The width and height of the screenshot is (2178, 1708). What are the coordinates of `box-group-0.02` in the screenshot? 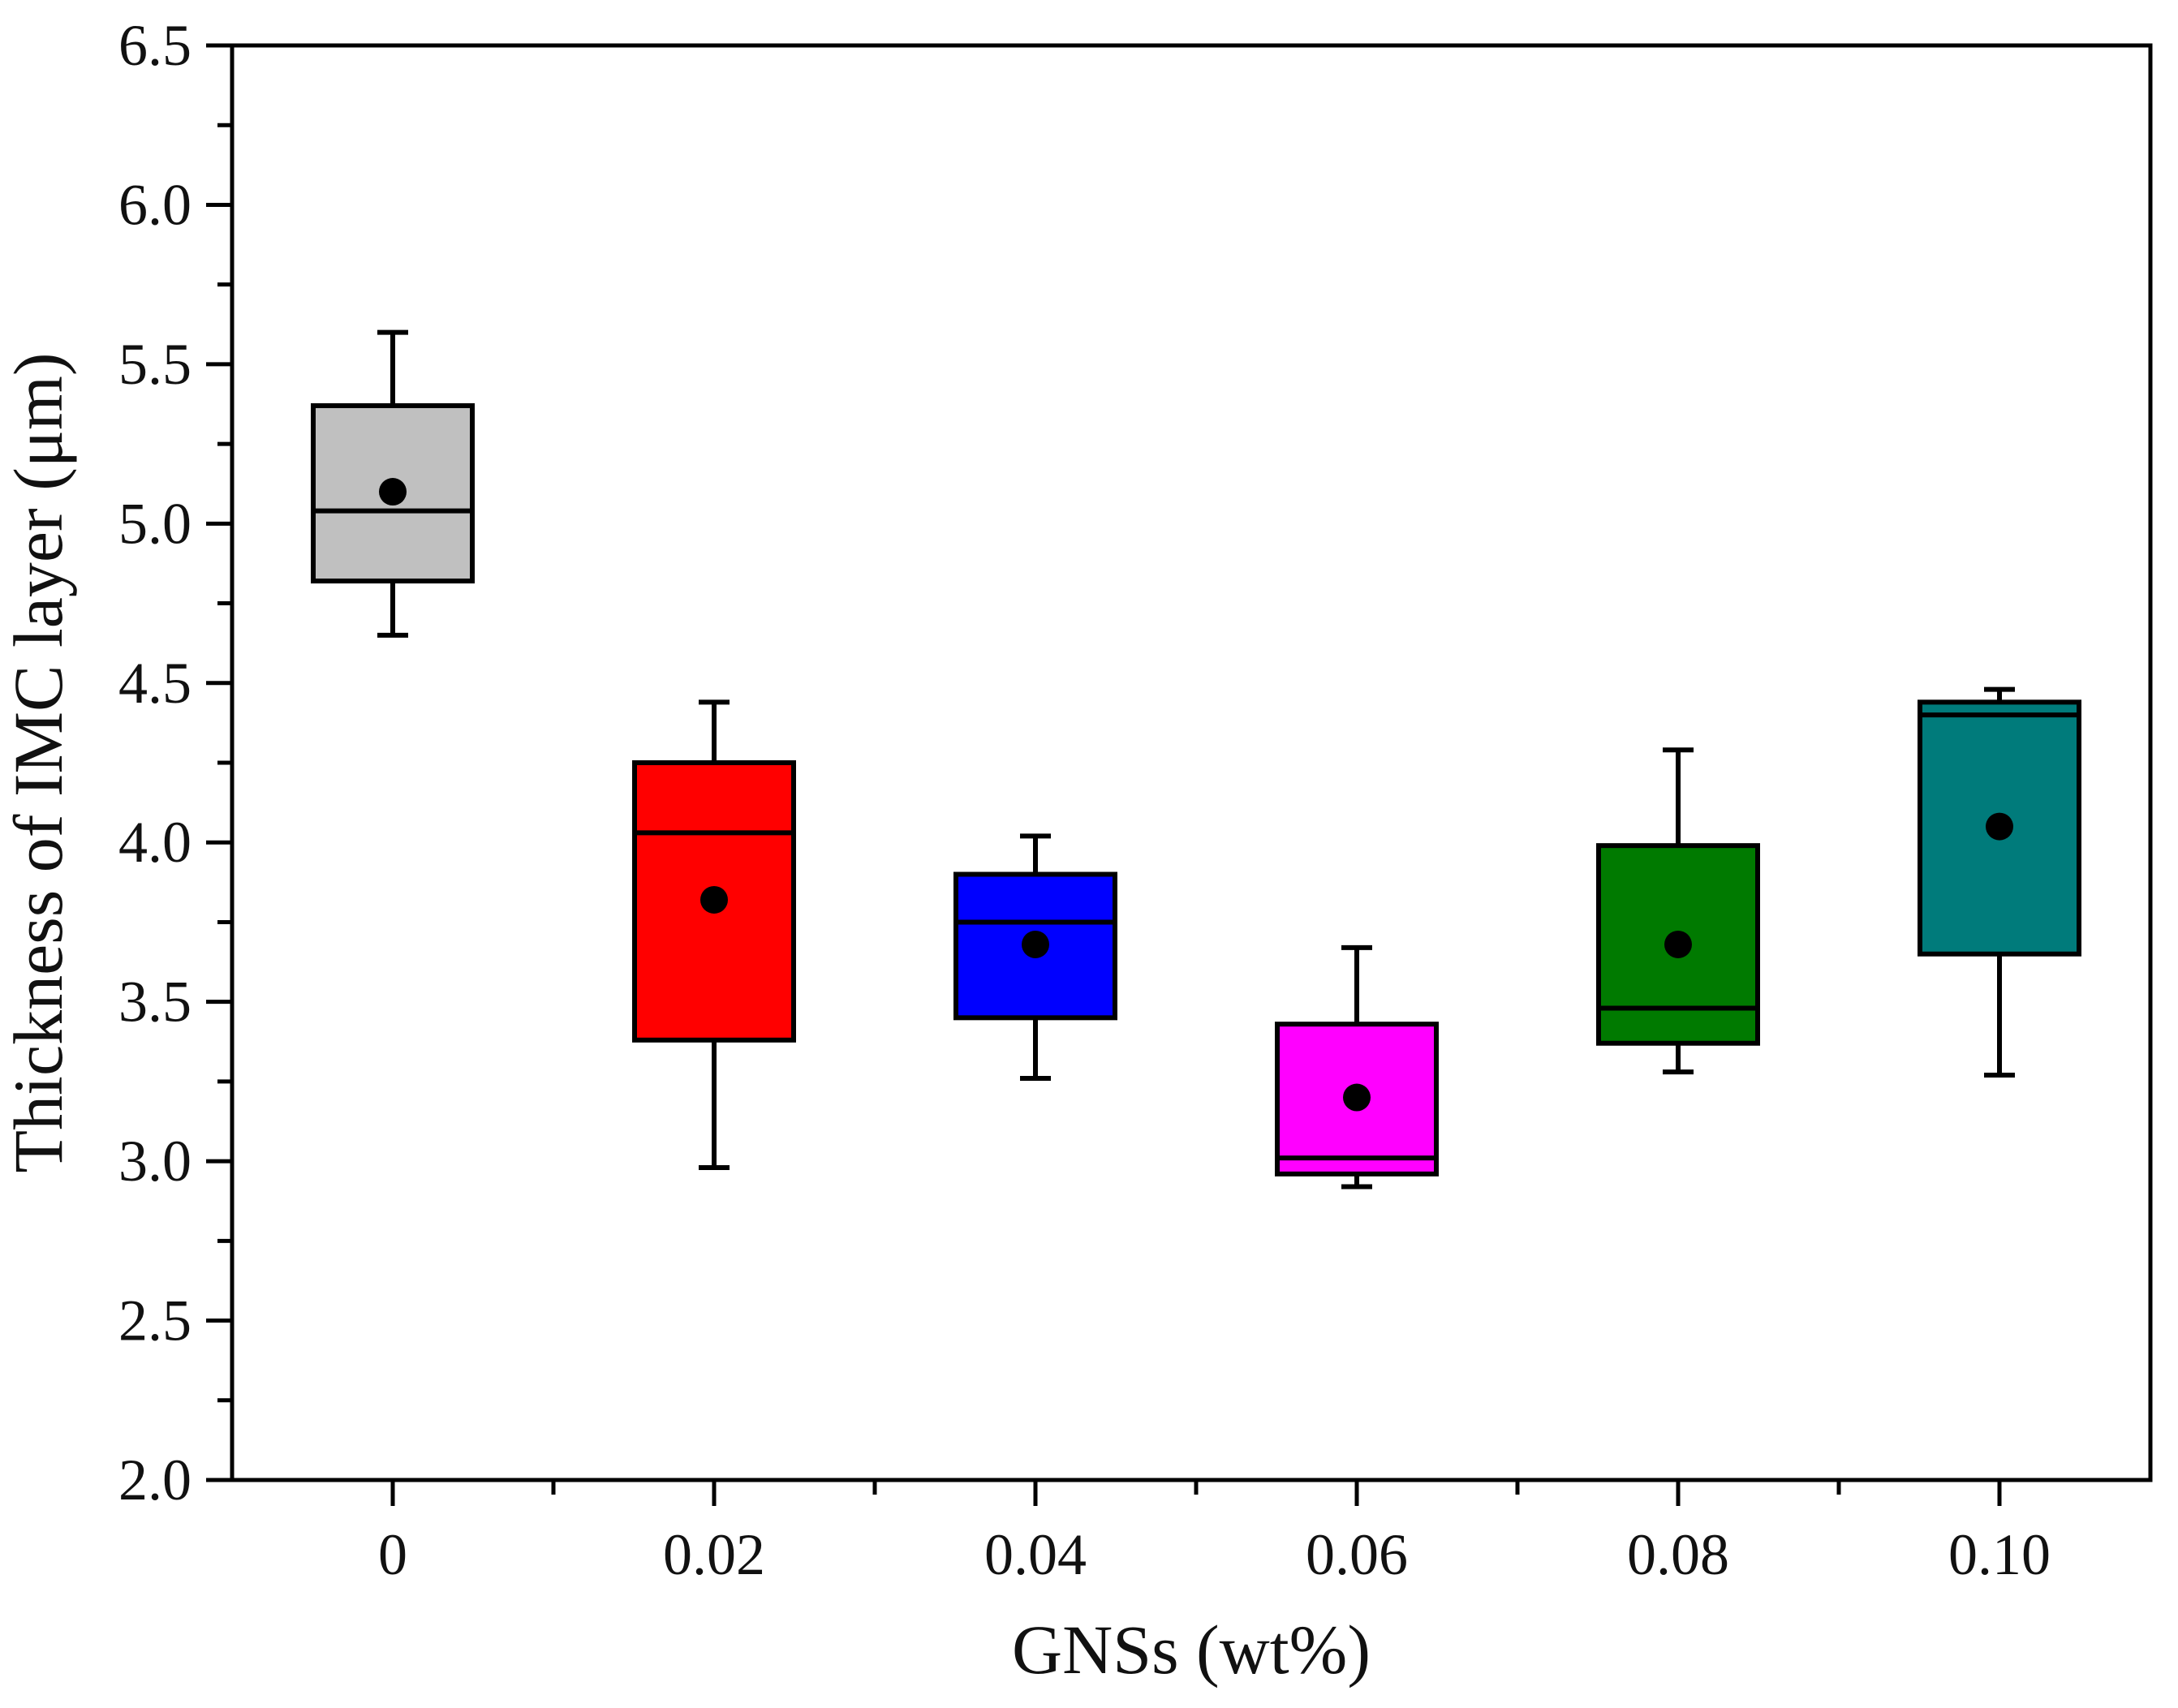 It's located at (714, 935).